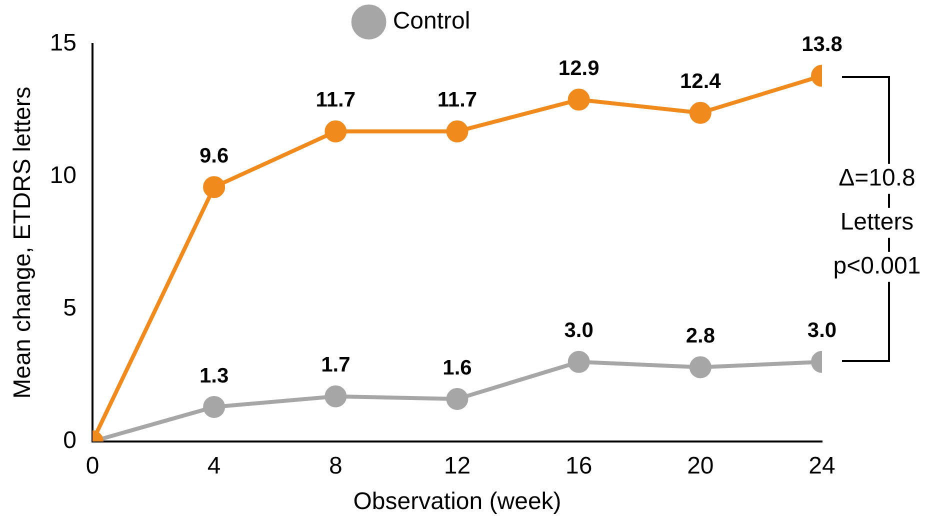  I want to click on y-tick-label: 15, so click(63, 43).